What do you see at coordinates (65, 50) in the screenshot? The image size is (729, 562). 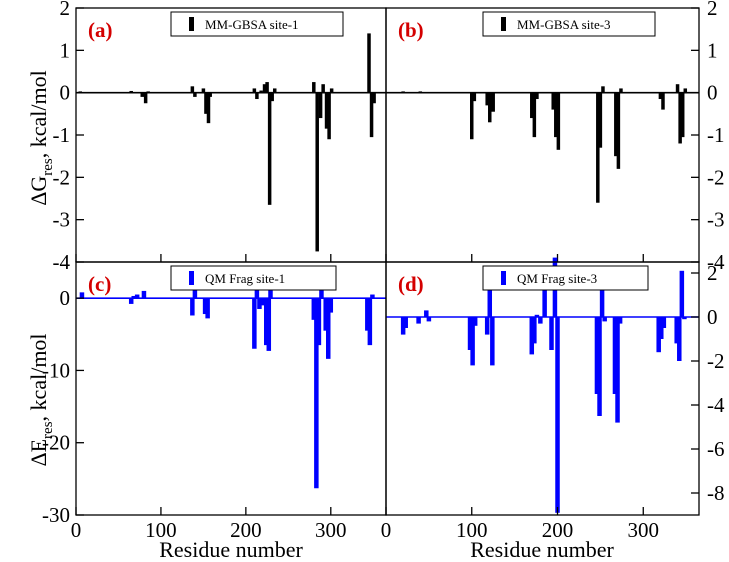 I see `y-tick-label: 1` at bounding box center [65, 50].